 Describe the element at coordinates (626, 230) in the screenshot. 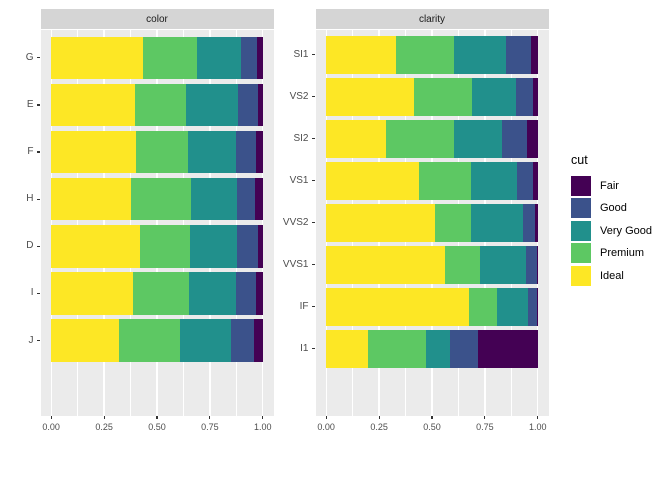

I see `legend-label-very-good: Very Good` at that location.